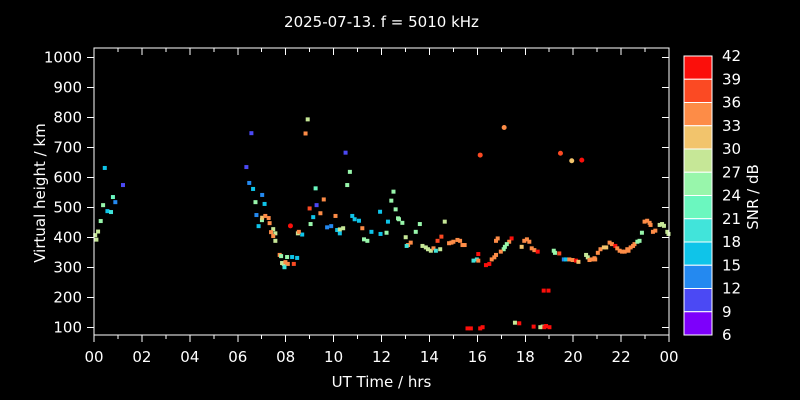 This screenshot has width=800, height=400. What do you see at coordinates (731, 79) in the screenshot?
I see `colorbar-tick-label: 39` at bounding box center [731, 79].